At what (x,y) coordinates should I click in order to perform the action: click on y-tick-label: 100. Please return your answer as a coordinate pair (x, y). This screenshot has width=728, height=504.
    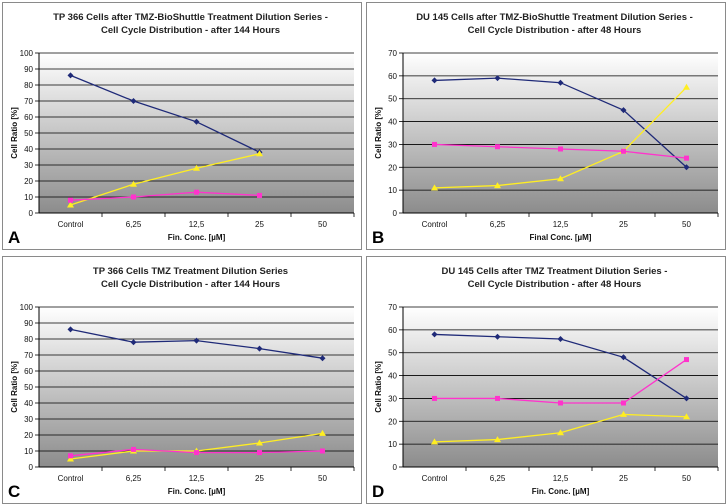
    Looking at the image, I should click on (27, 307).